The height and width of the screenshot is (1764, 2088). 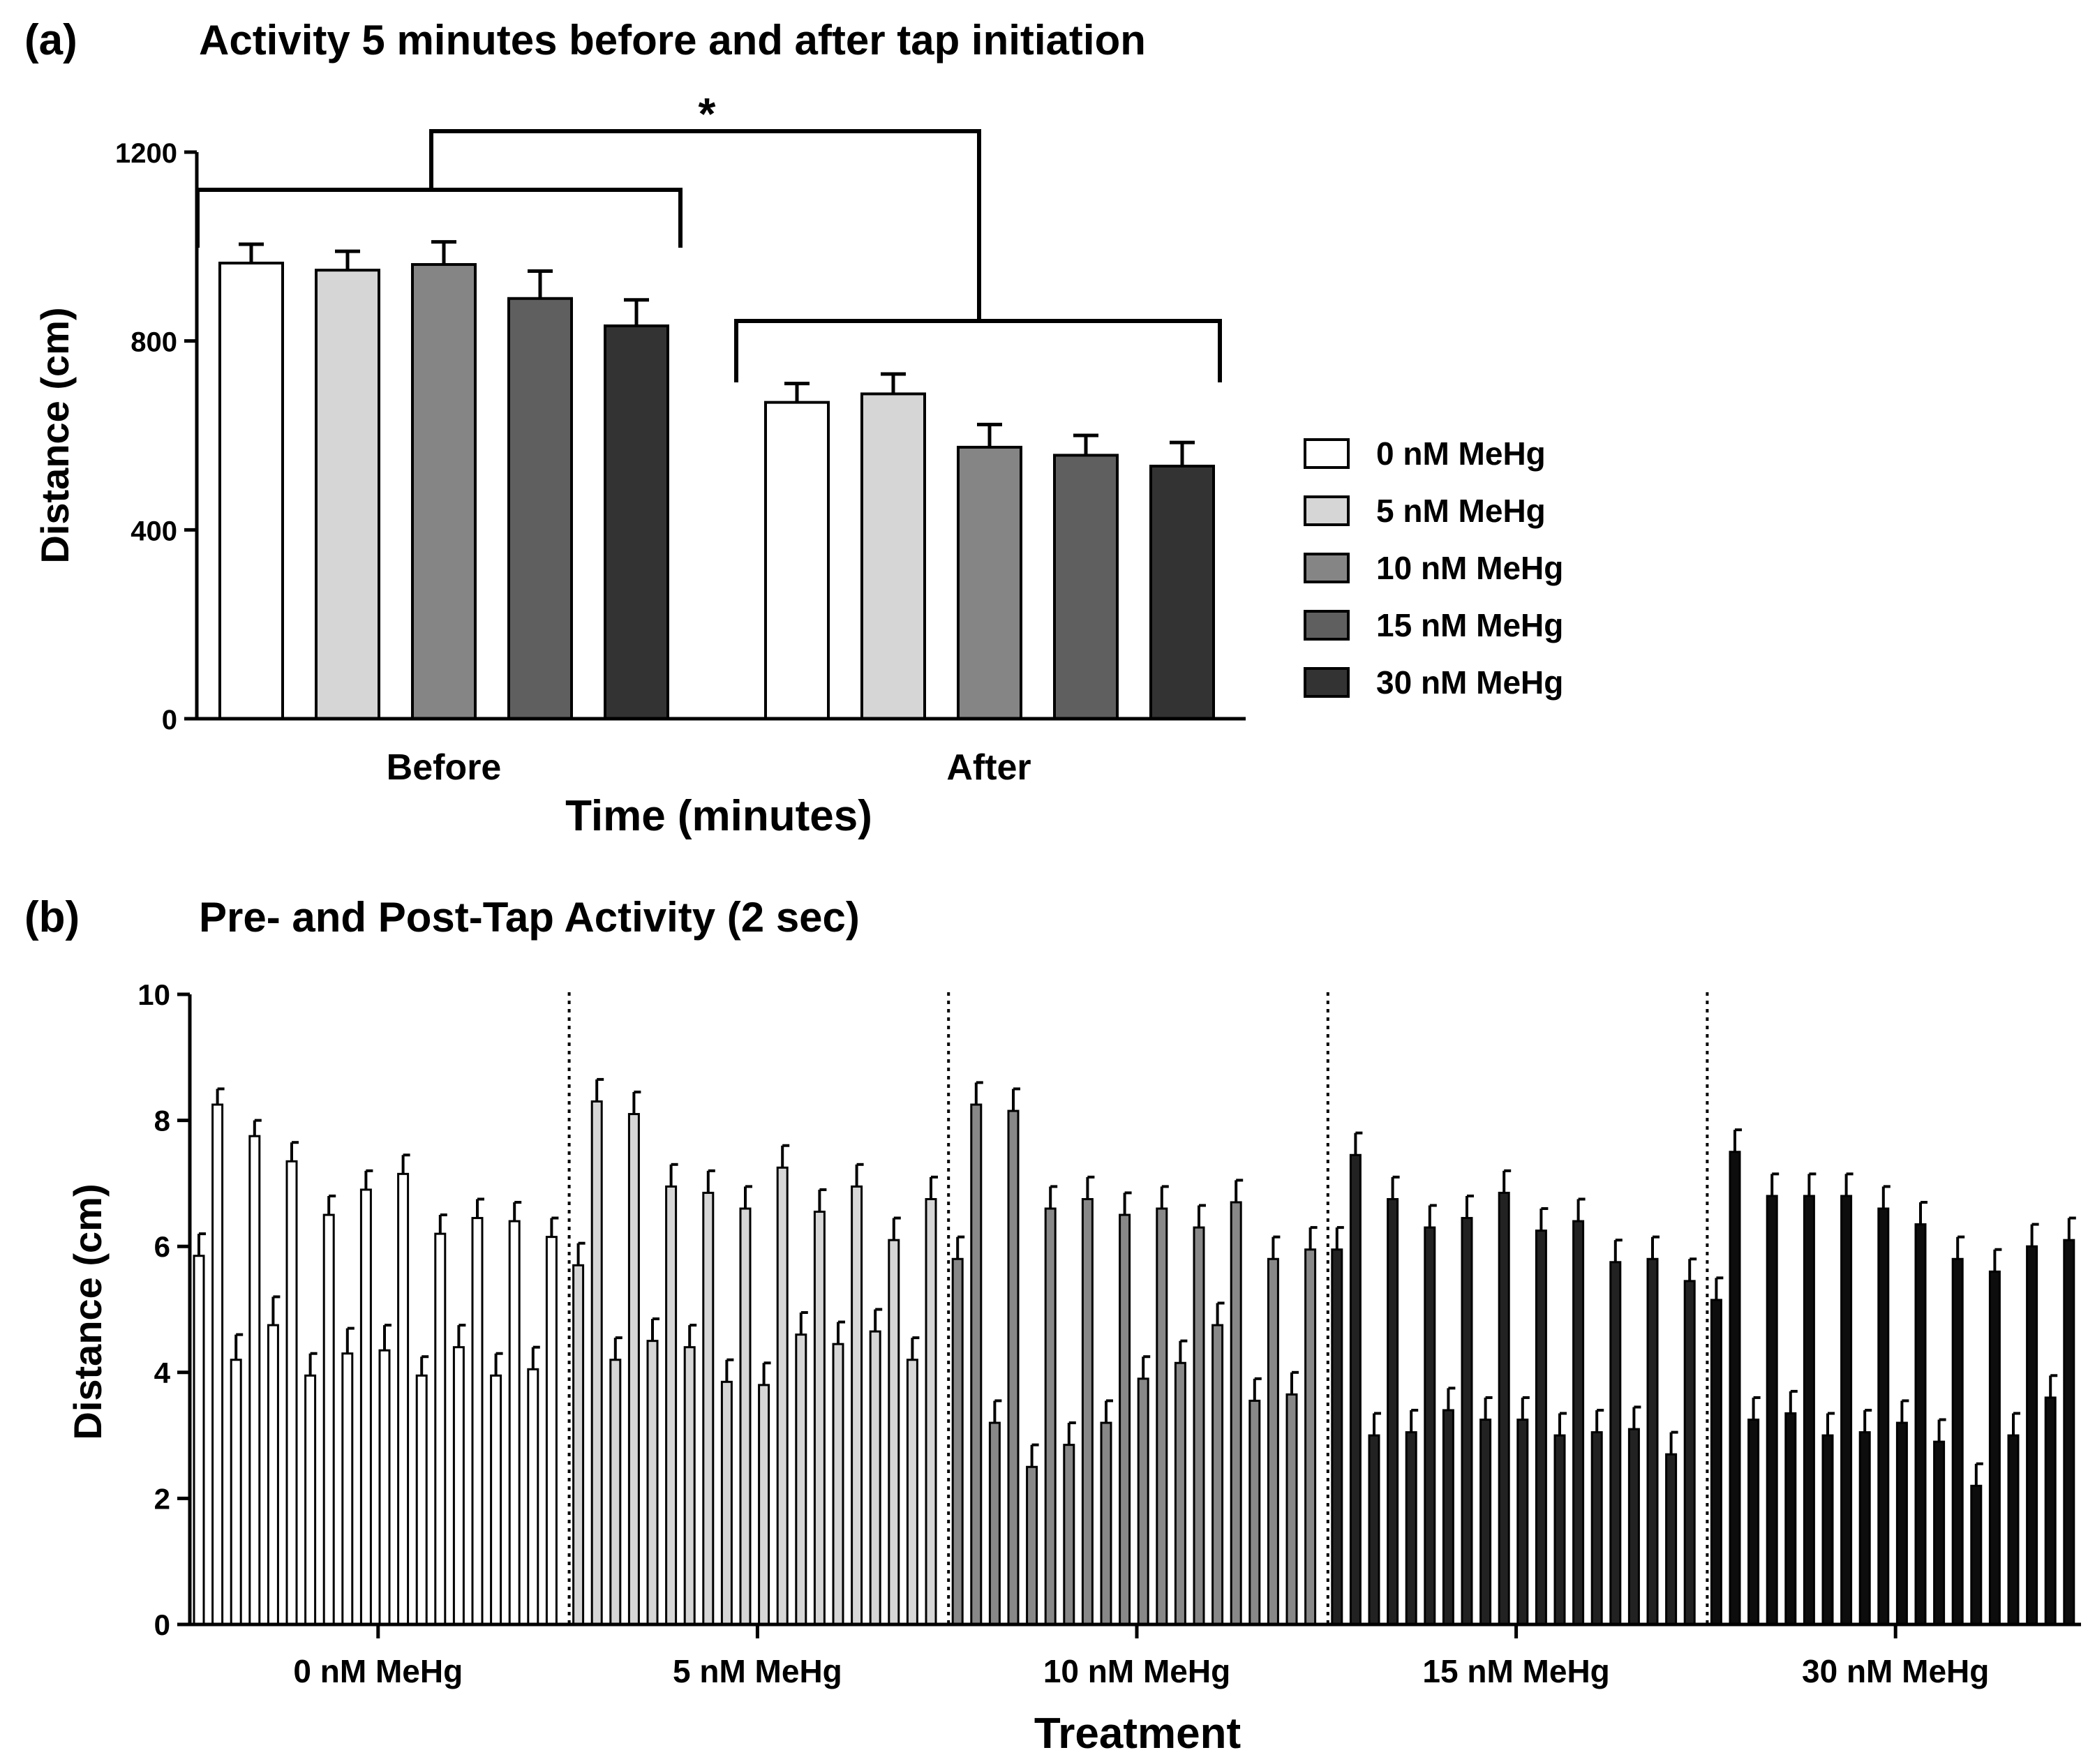 I want to click on panel-a-ytick-label: 400, so click(x=153, y=531).